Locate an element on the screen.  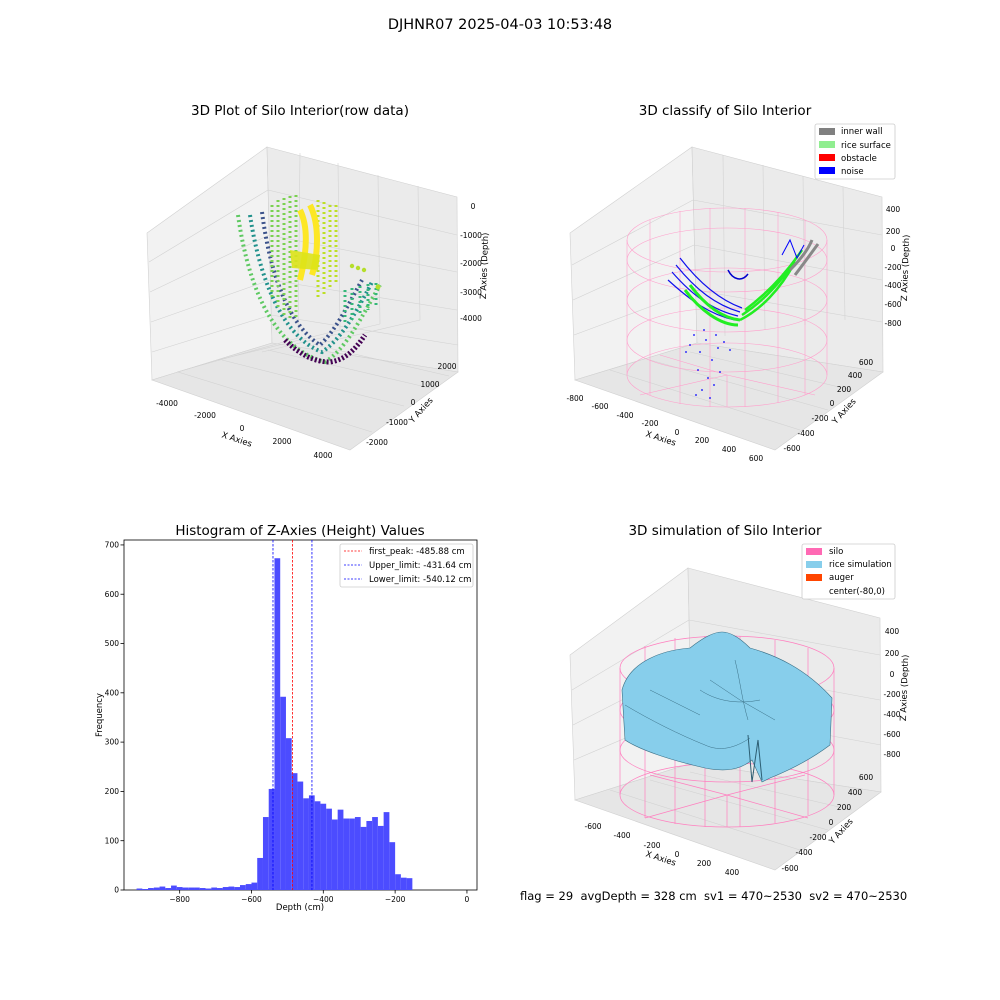
sim-x-tick: 0 is located at coordinates (677, 854).